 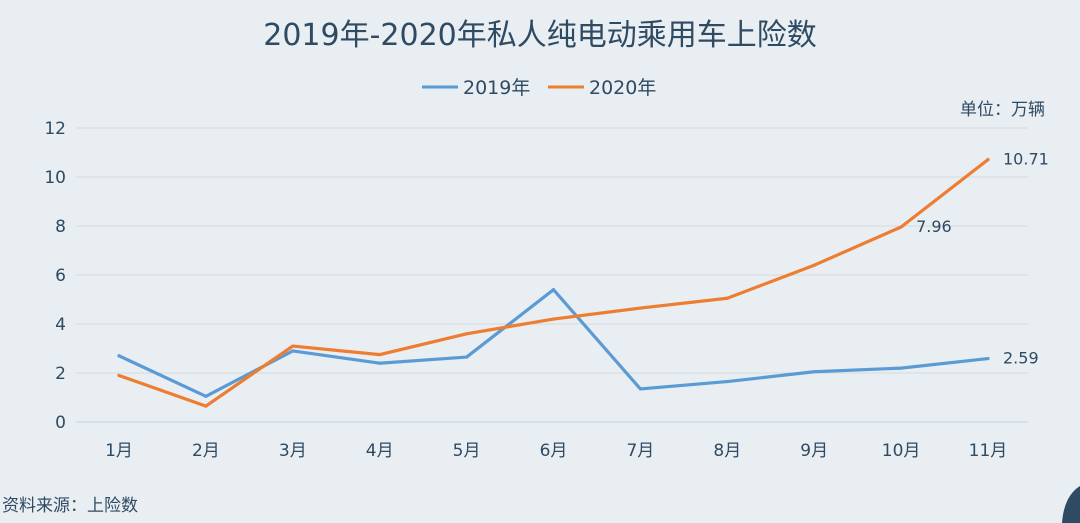 What do you see at coordinates (55, 178) in the screenshot?
I see `y-tick-label: 10` at bounding box center [55, 178].